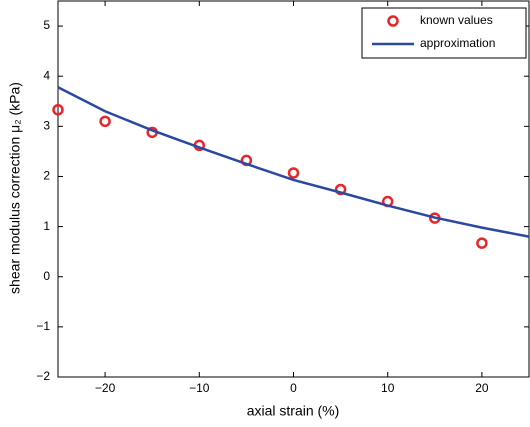 Image resolution: width=530 pixels, height=427 pixels. Describe the element at coordinates (46, 226) in the screenshot. I see `y-tick-label: 1` at that location.